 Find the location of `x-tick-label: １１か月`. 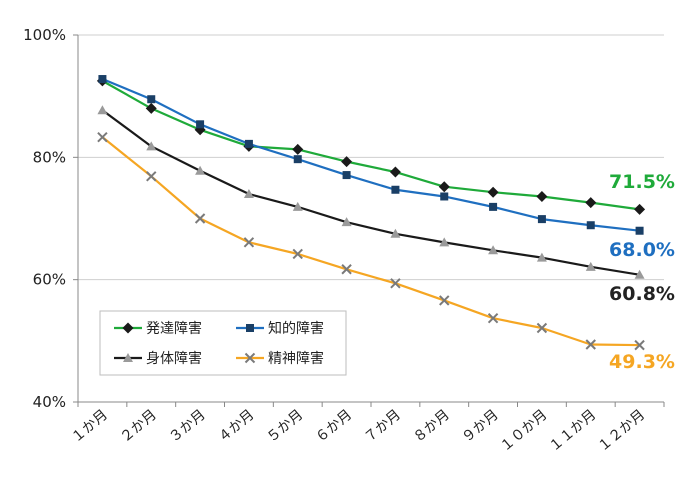

x-tick-label: １１か月 is located at coordinates (572, 431).